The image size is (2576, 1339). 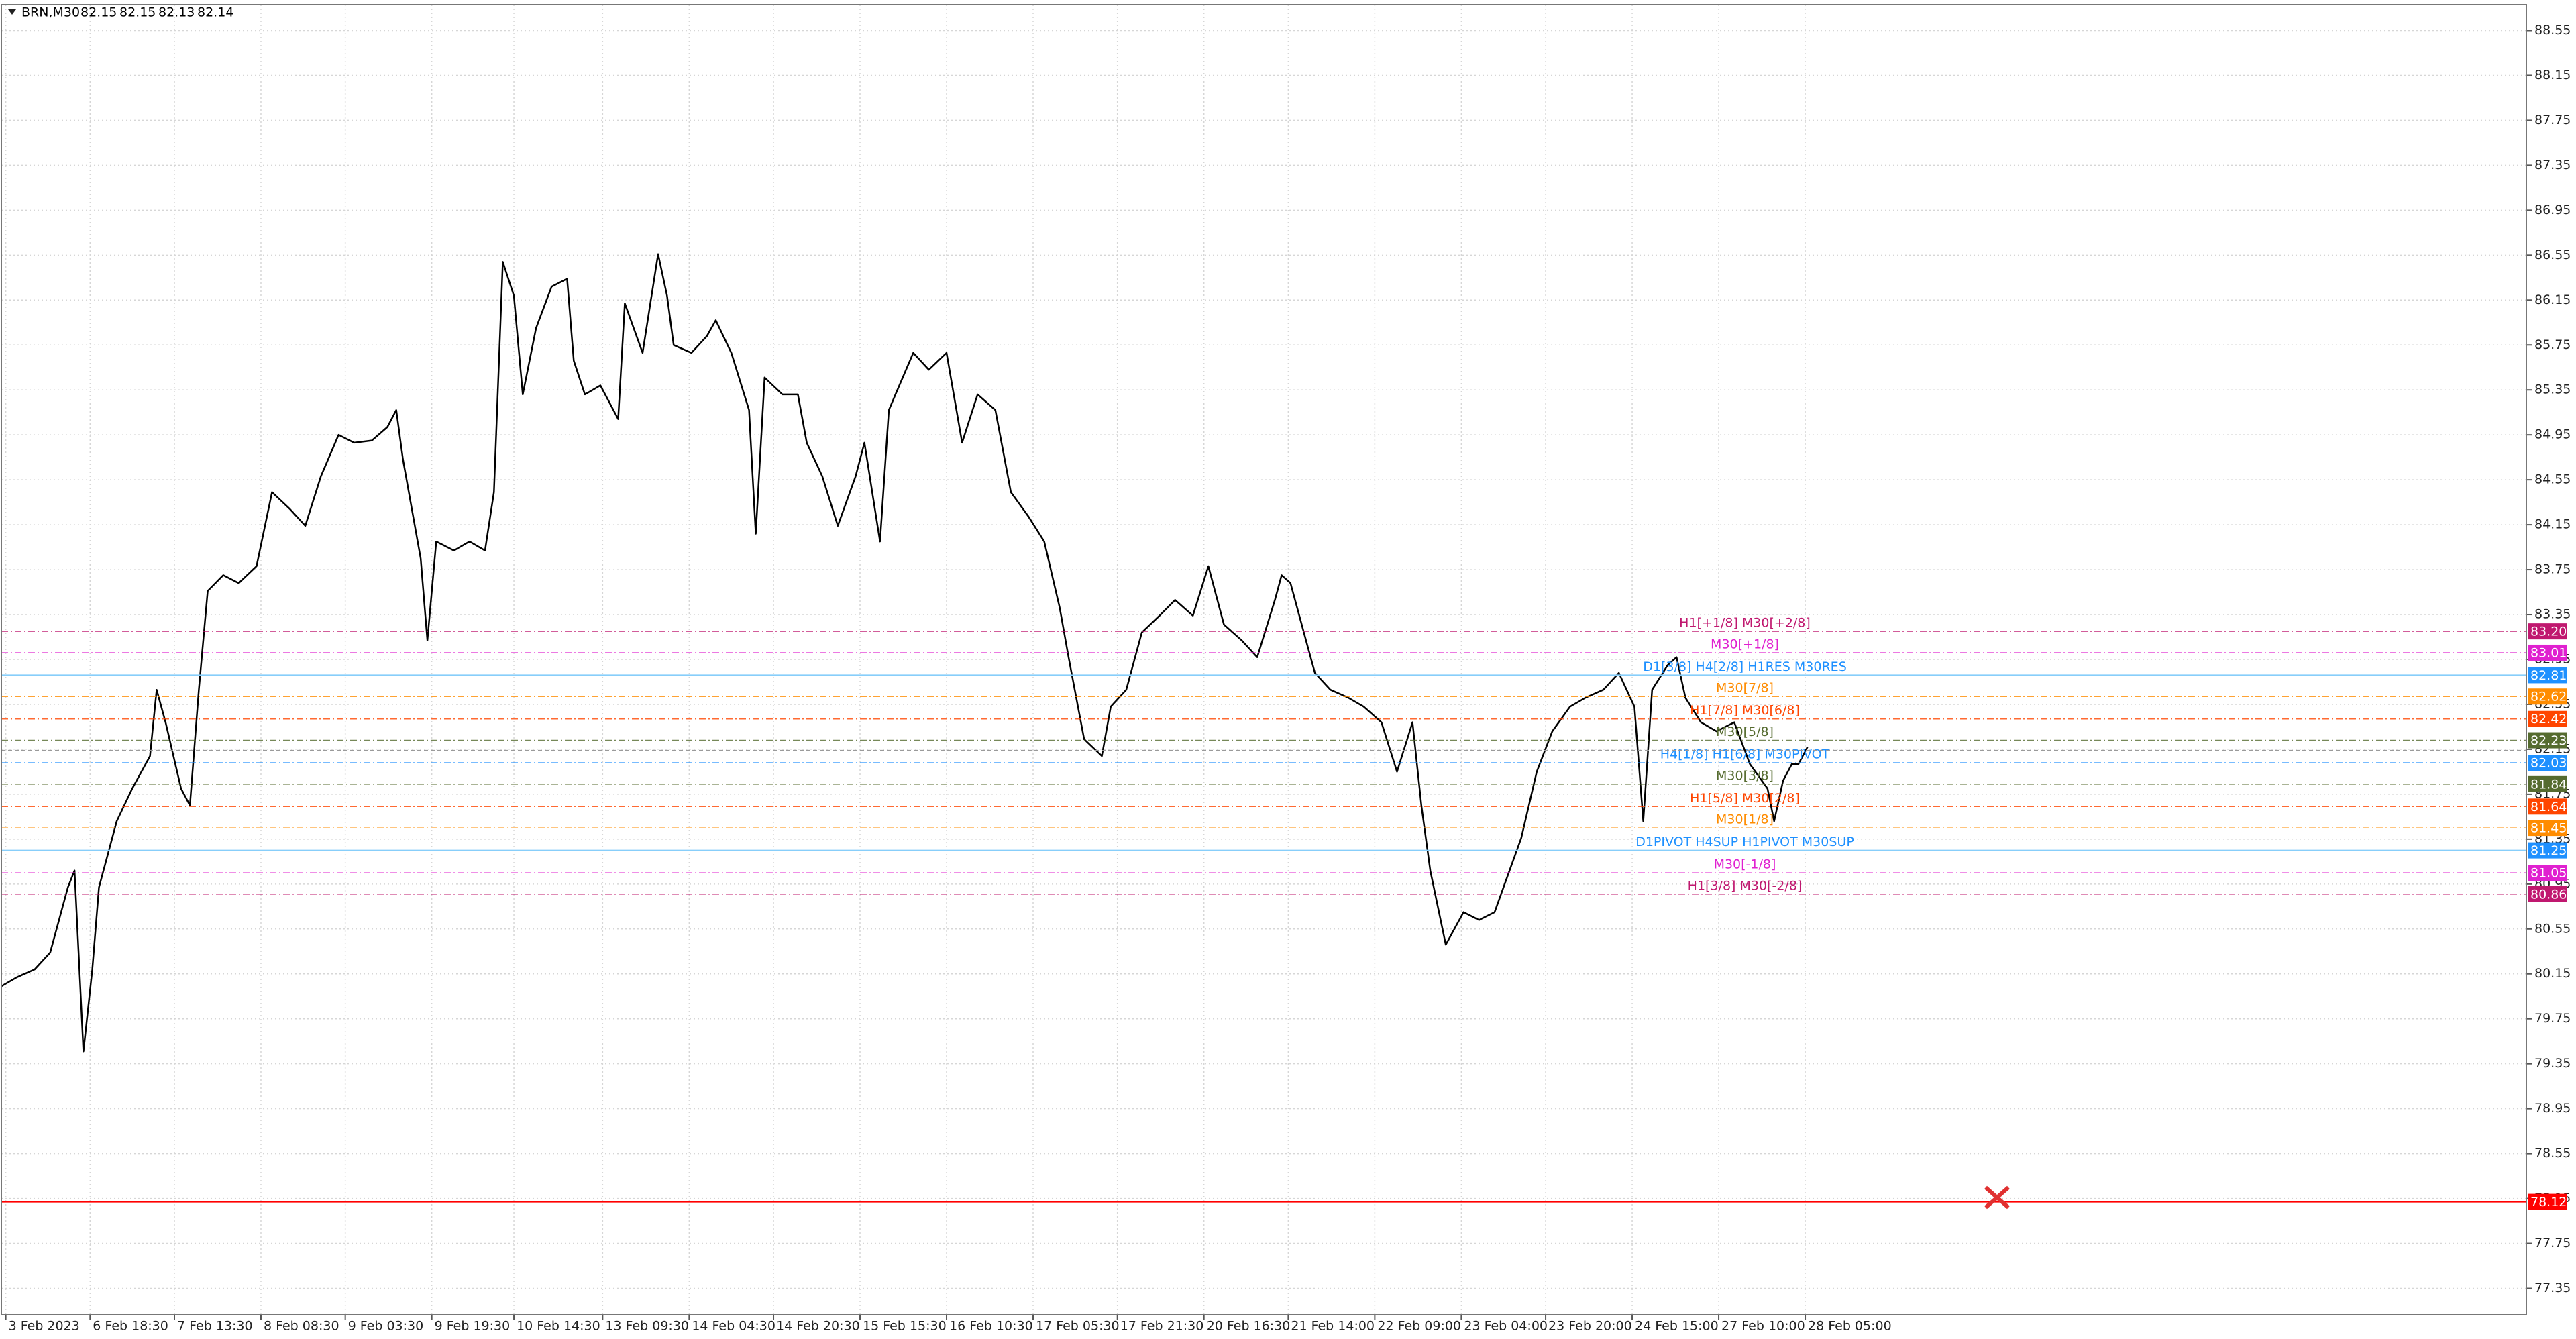 I want to click on level-label: H1[3/8] M30[-2/8], so click(x=1745, y=885).